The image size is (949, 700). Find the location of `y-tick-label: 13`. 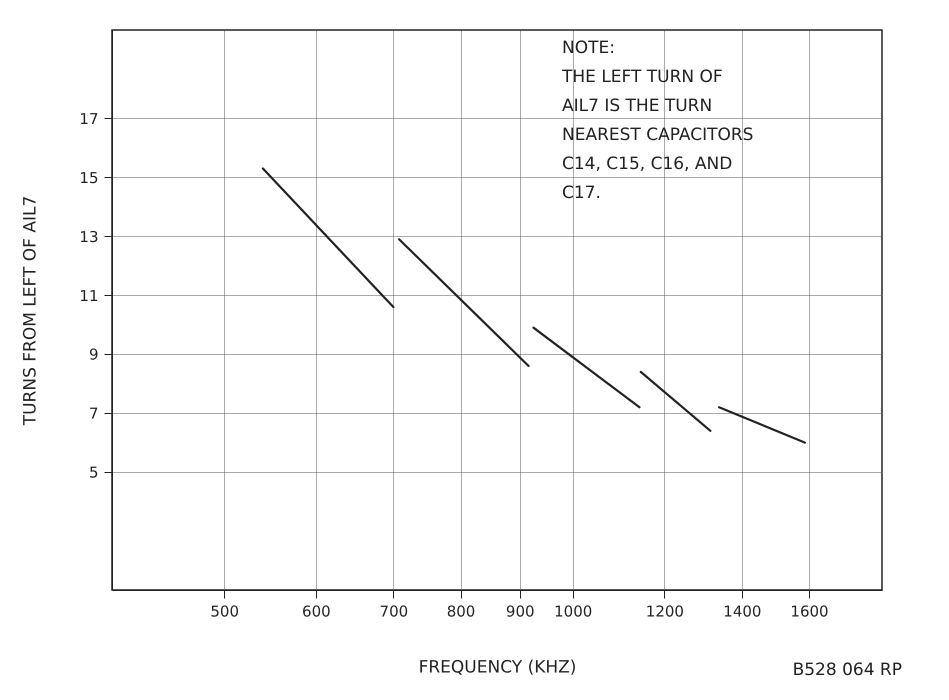

y-tick-label: 13 is located at coordinates (88, 237).